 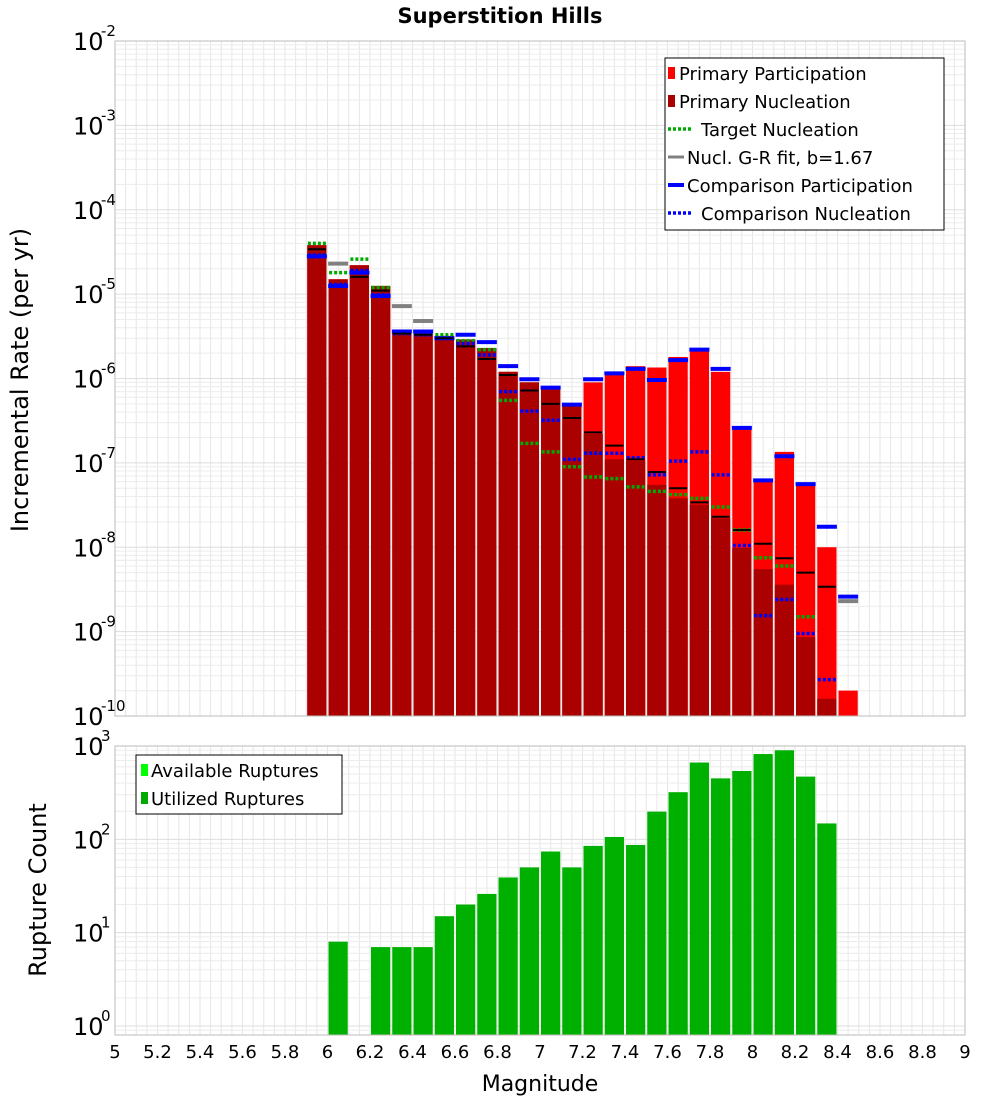 What do you see at coordinates (412, 1052) in the screenshot?
I see `x-tick-label: 6.4` at bounding box center [412, 1052].